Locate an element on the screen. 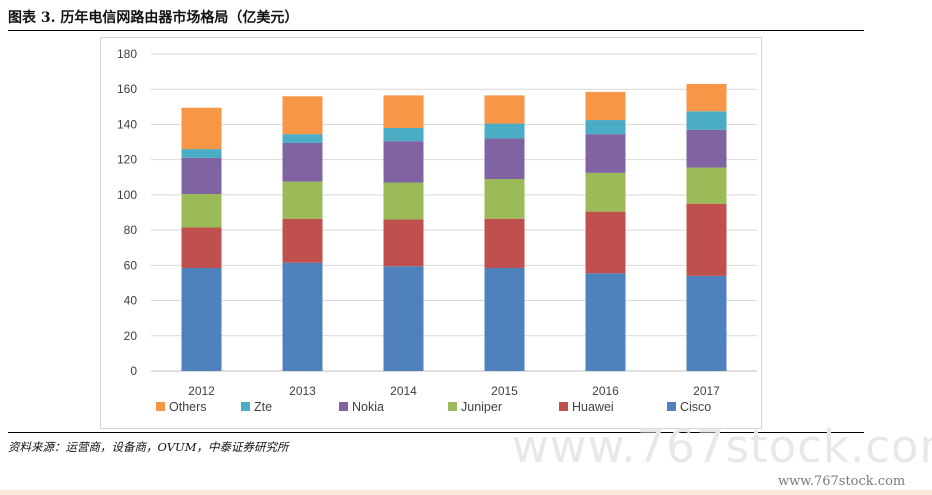 The width and height of the screenshot is (932, 495). legend-label-cisco: Cisco is located at coordinates (695, 407).